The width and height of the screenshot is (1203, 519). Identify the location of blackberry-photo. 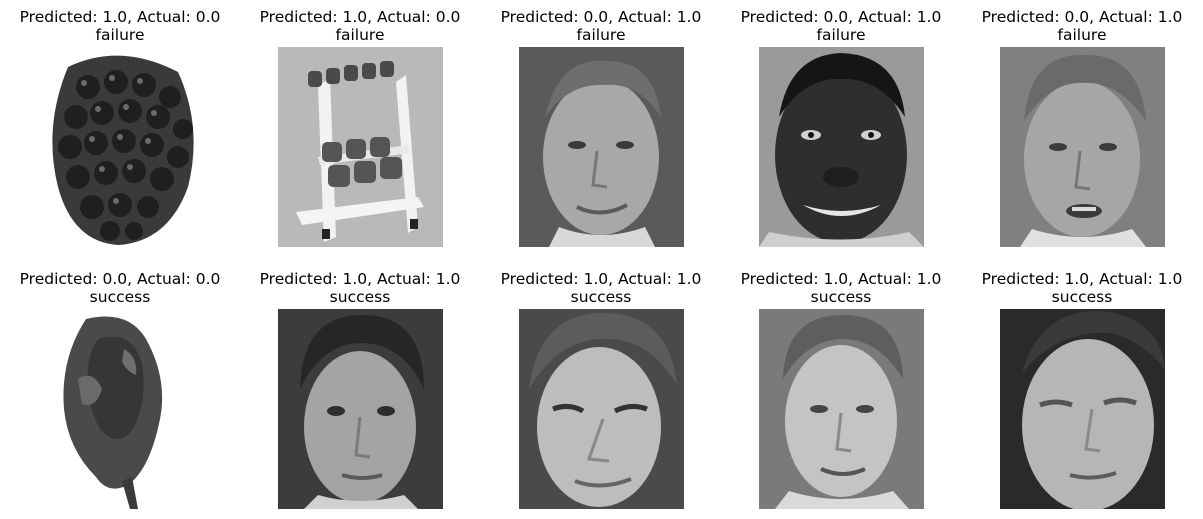
(120, 147).